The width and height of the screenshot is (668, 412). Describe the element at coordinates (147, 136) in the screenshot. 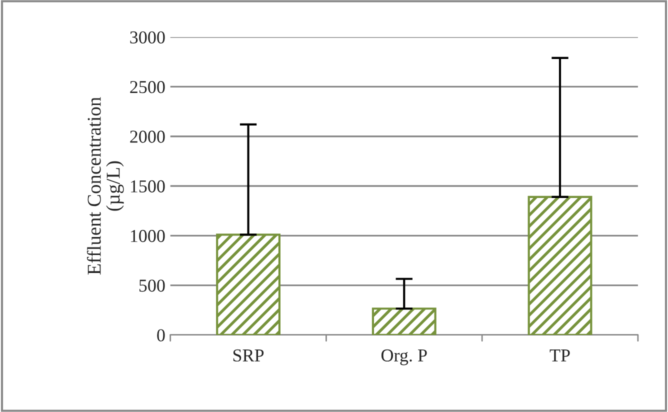

I see `y-tick-label: 2000` at that location.